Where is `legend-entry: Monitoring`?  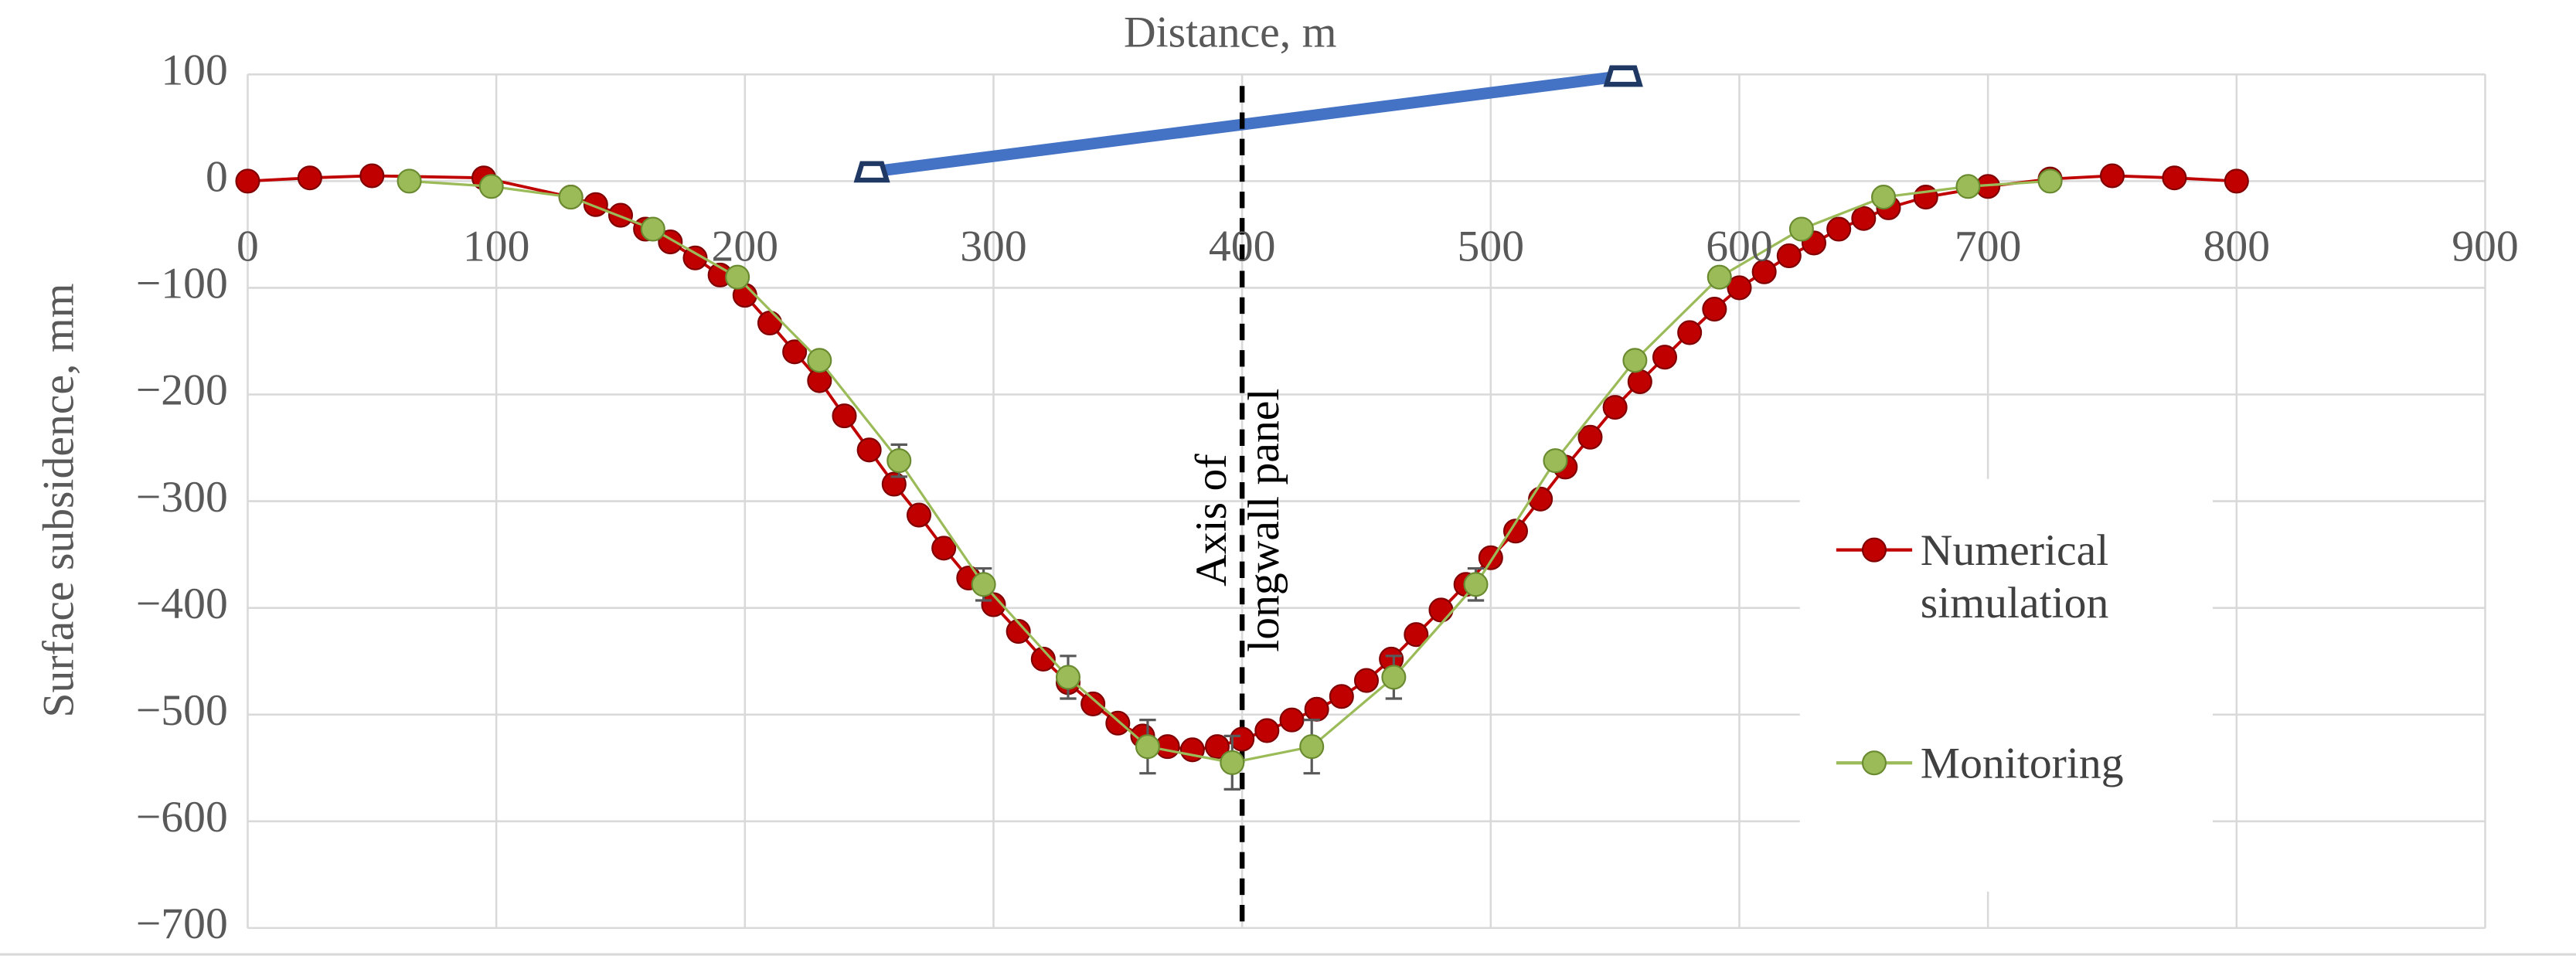
legend-entry: Monitoring is located at coordinates (2022, 763).